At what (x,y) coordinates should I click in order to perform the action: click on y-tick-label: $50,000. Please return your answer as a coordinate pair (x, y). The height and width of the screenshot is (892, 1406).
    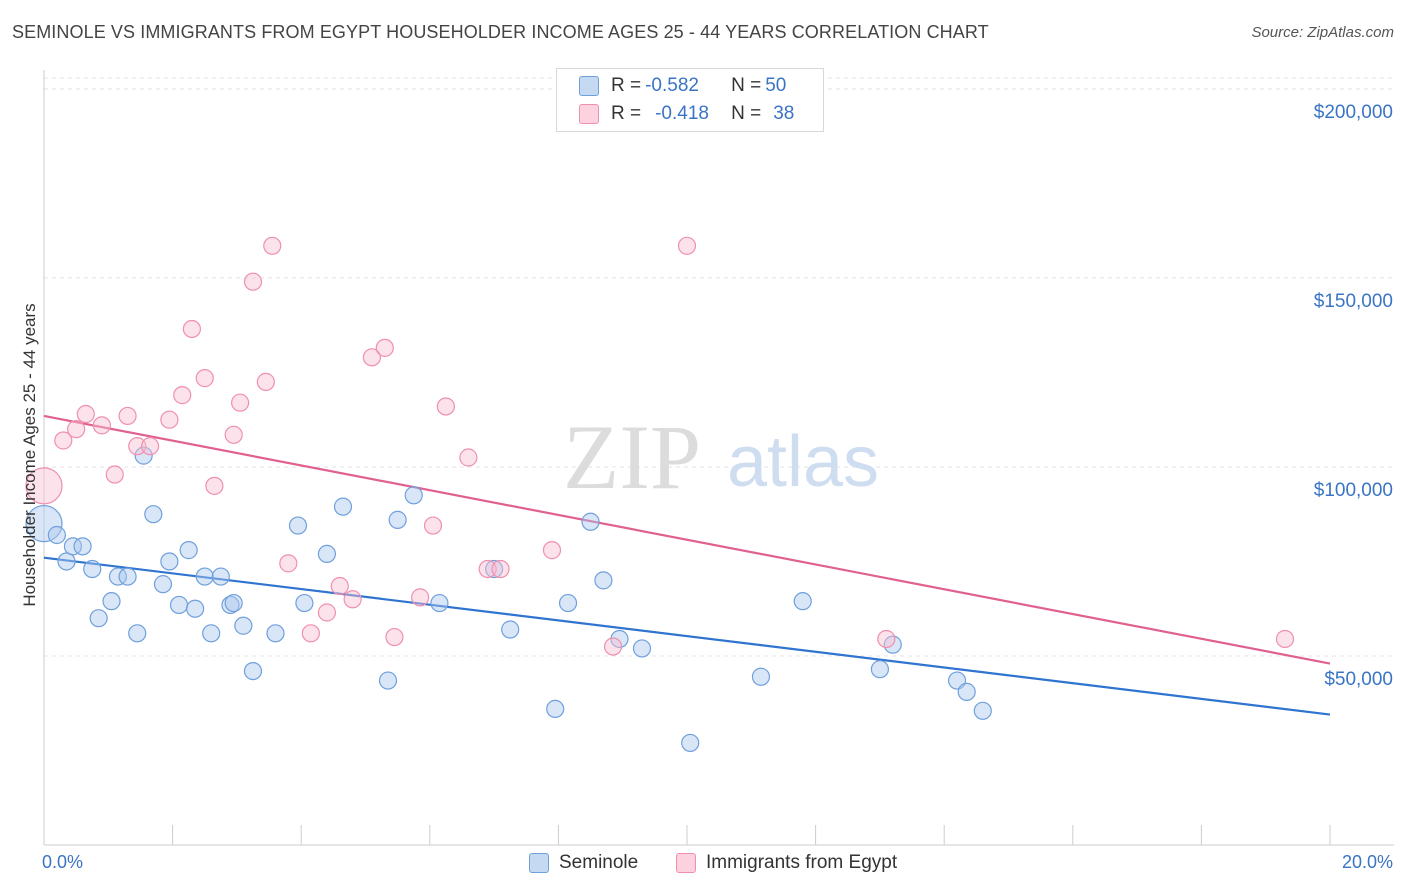
    Looking at the image, I should click on (1358, 679).